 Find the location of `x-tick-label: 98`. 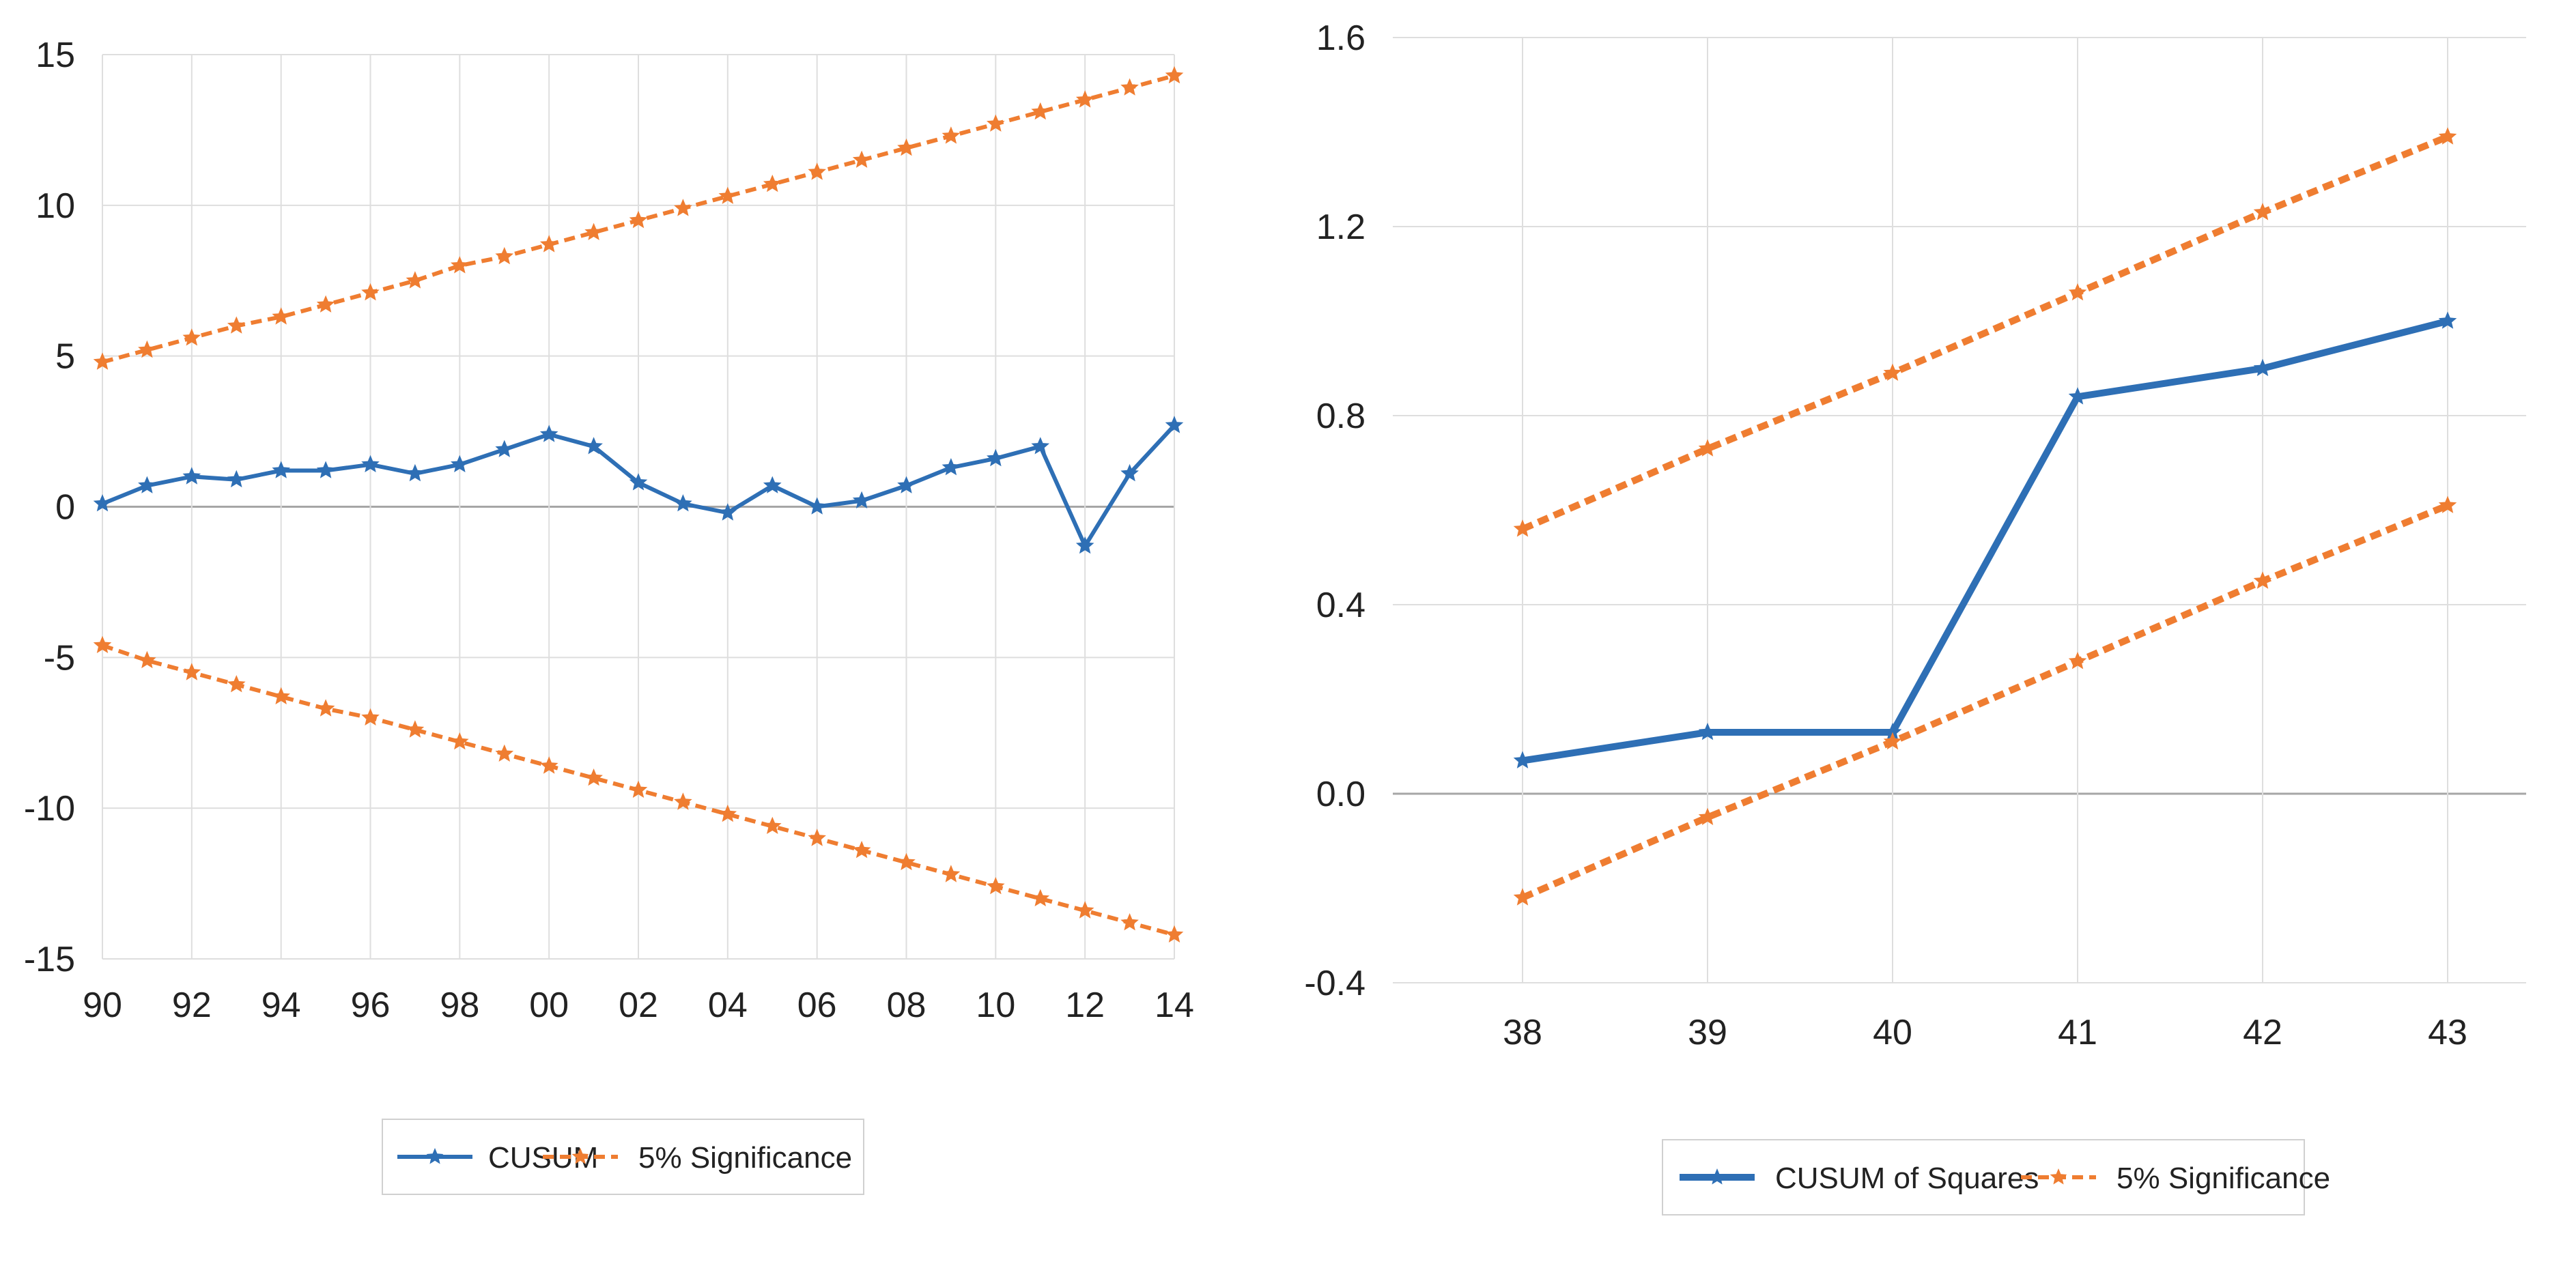

x-tick-label: 98 is located at coordinates (459, 1005).